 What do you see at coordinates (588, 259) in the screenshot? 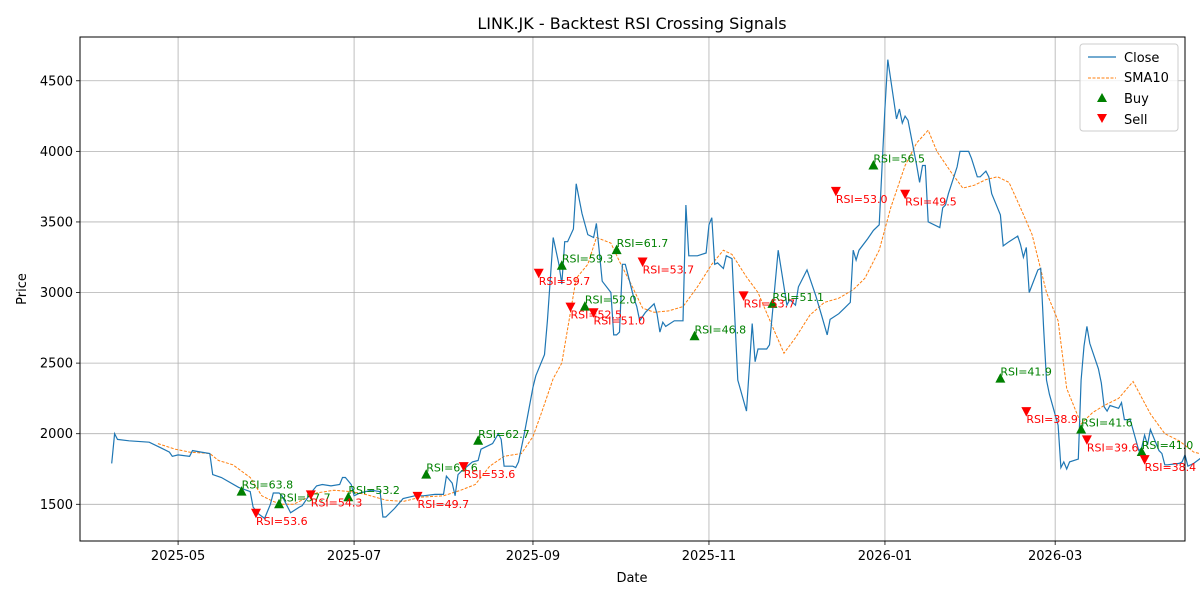
I see `buy-rsi-label: RSI=59.3` at bounding box center [588, 259].